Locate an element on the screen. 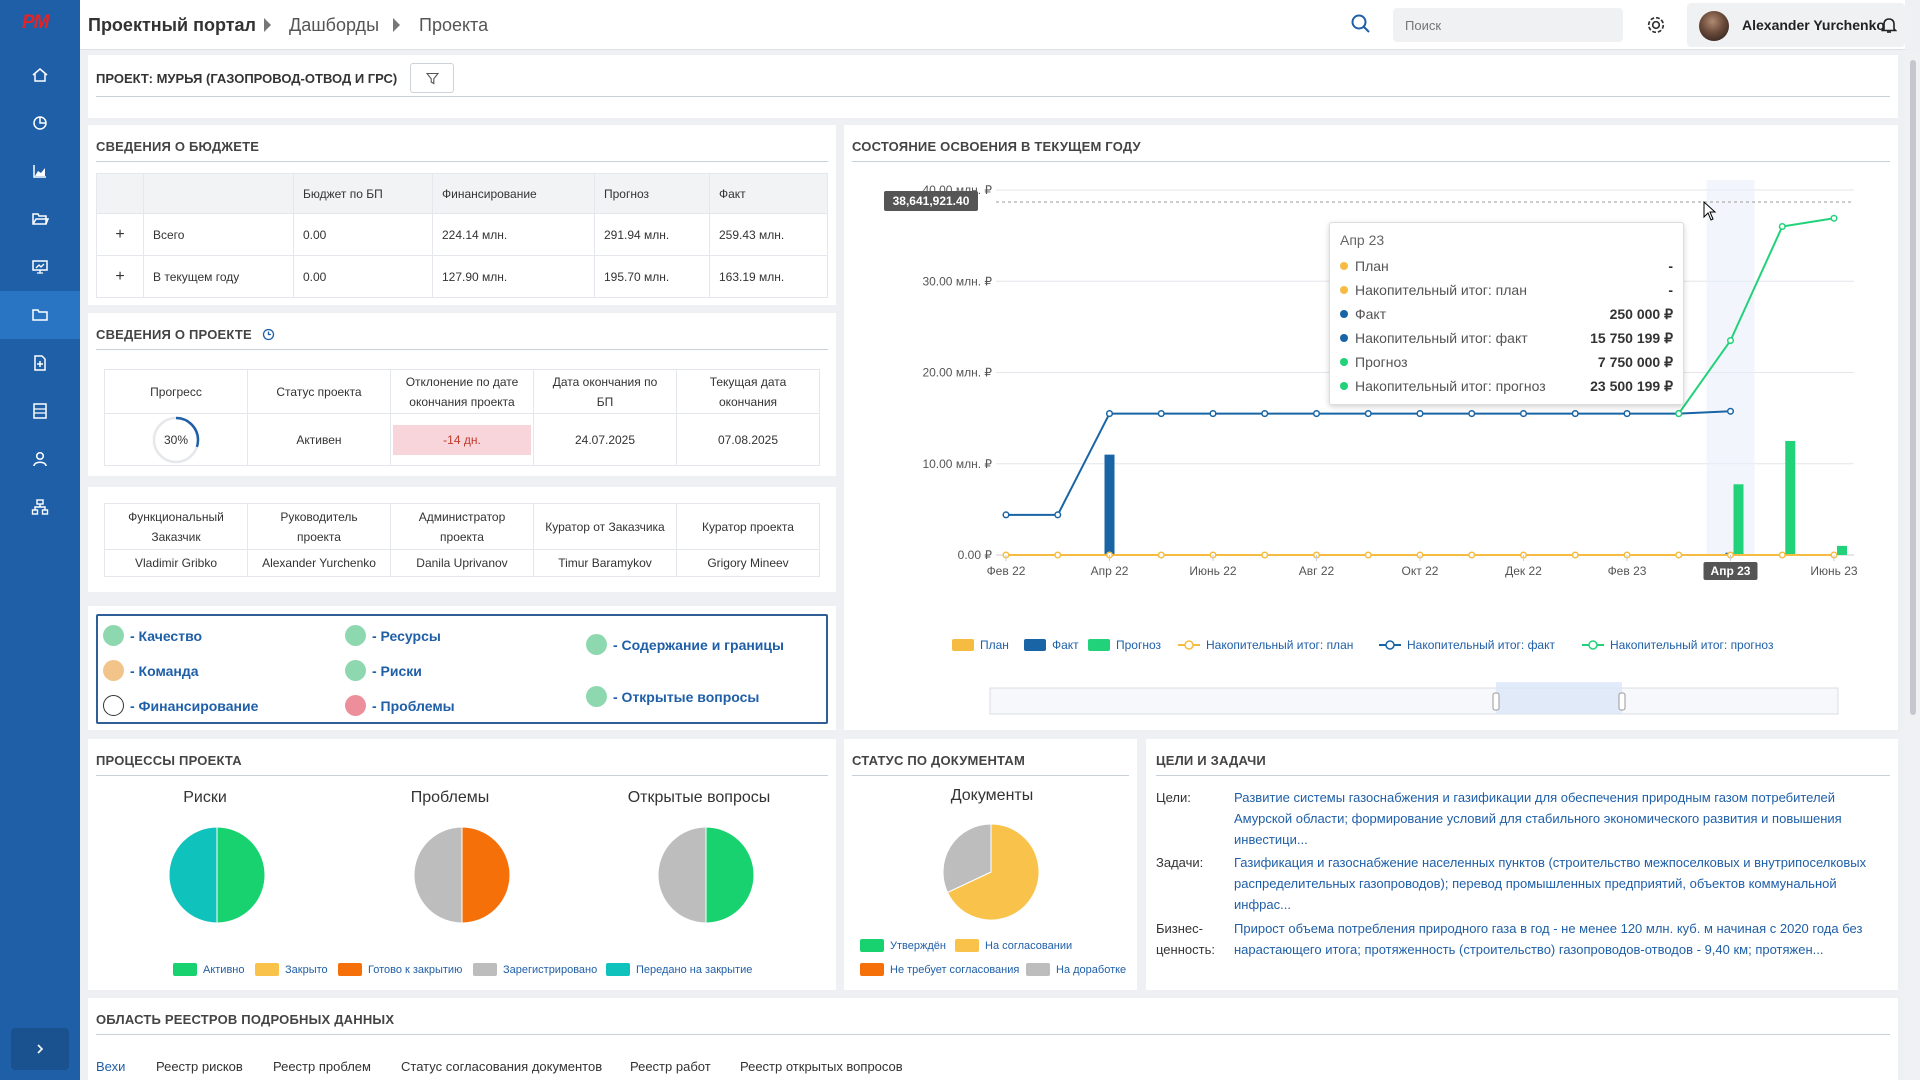  pie-title-documents: Документы is located at coordinates (992, 795).